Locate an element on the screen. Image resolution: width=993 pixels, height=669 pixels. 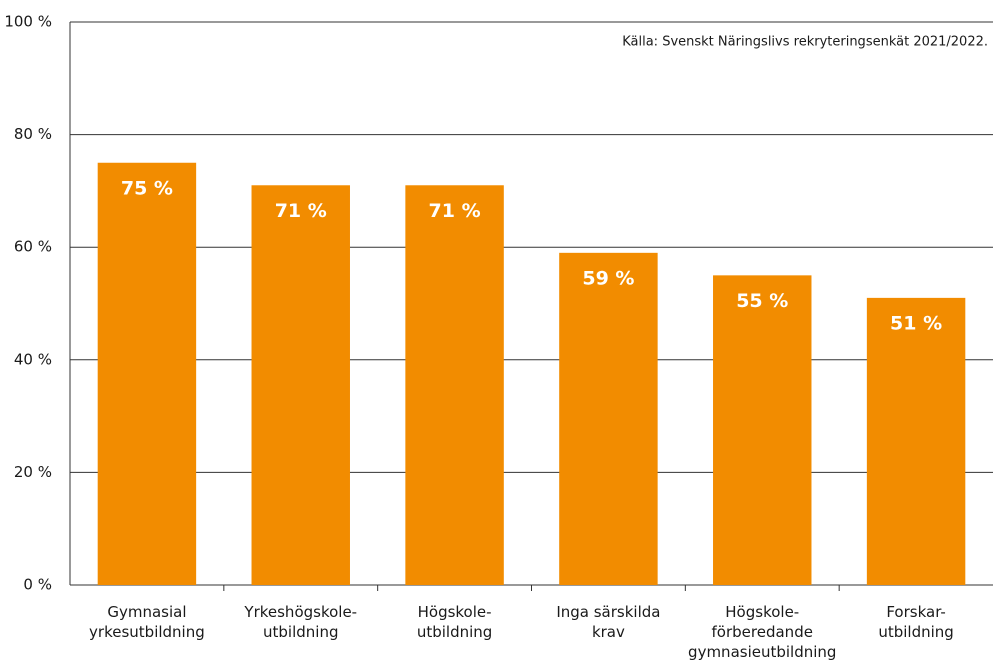
x-tick-label: Forskar- utbildning is located at coordinates (916, 622).